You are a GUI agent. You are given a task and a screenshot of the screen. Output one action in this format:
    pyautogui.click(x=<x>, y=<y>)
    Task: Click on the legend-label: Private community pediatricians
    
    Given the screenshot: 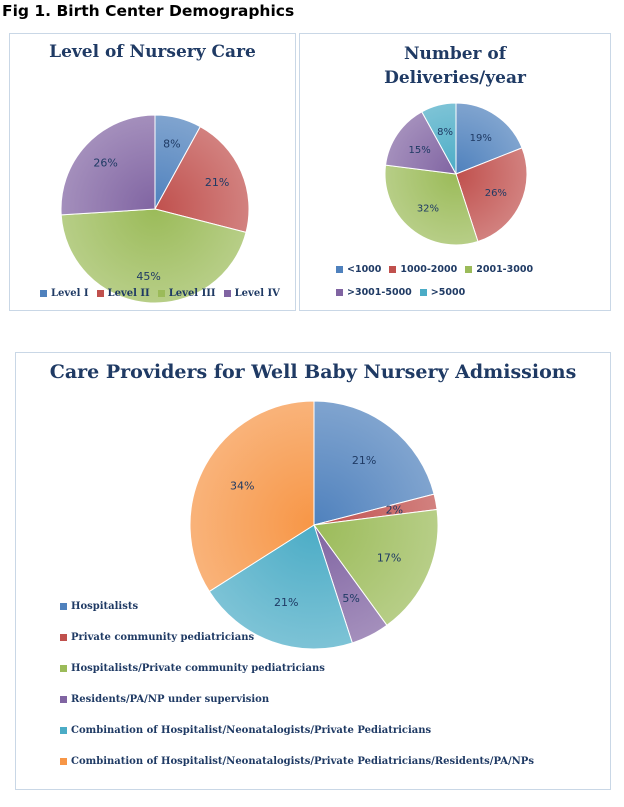 What is the action you would take?
    pyautogui.click(x=163, y=637)
    